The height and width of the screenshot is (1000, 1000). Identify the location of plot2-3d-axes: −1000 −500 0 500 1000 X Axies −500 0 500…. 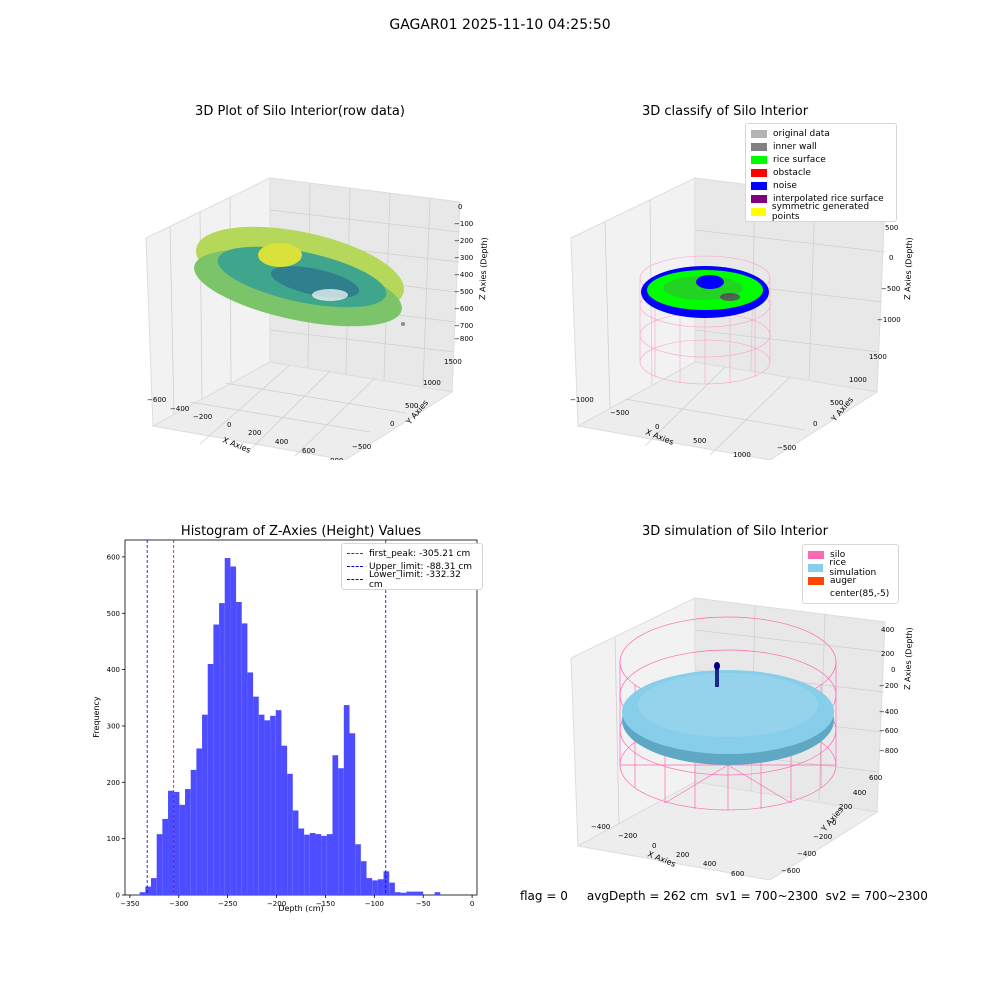
(742, 318).